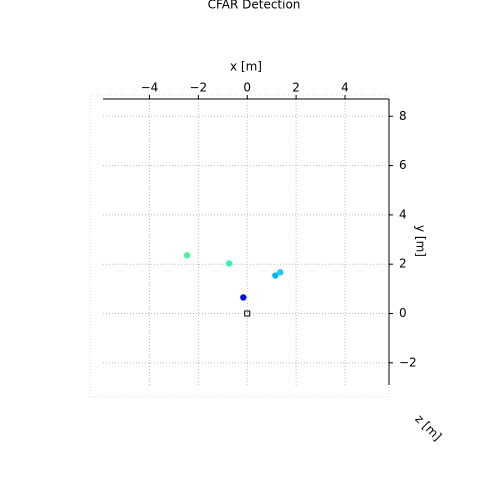  I want to click on y-axis-label: y [m], so click(421, 241).